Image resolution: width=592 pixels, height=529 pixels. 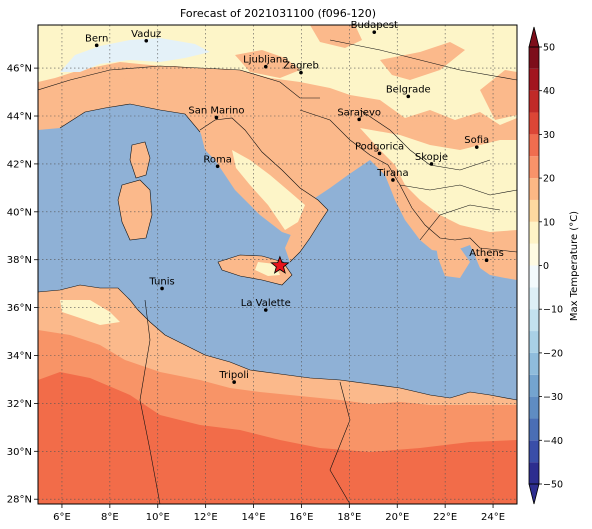 What do you see at coordinates (19, 69) in the screenshot?
I see `lat-tick-label: 46°N` at bounding box center [19, 69].